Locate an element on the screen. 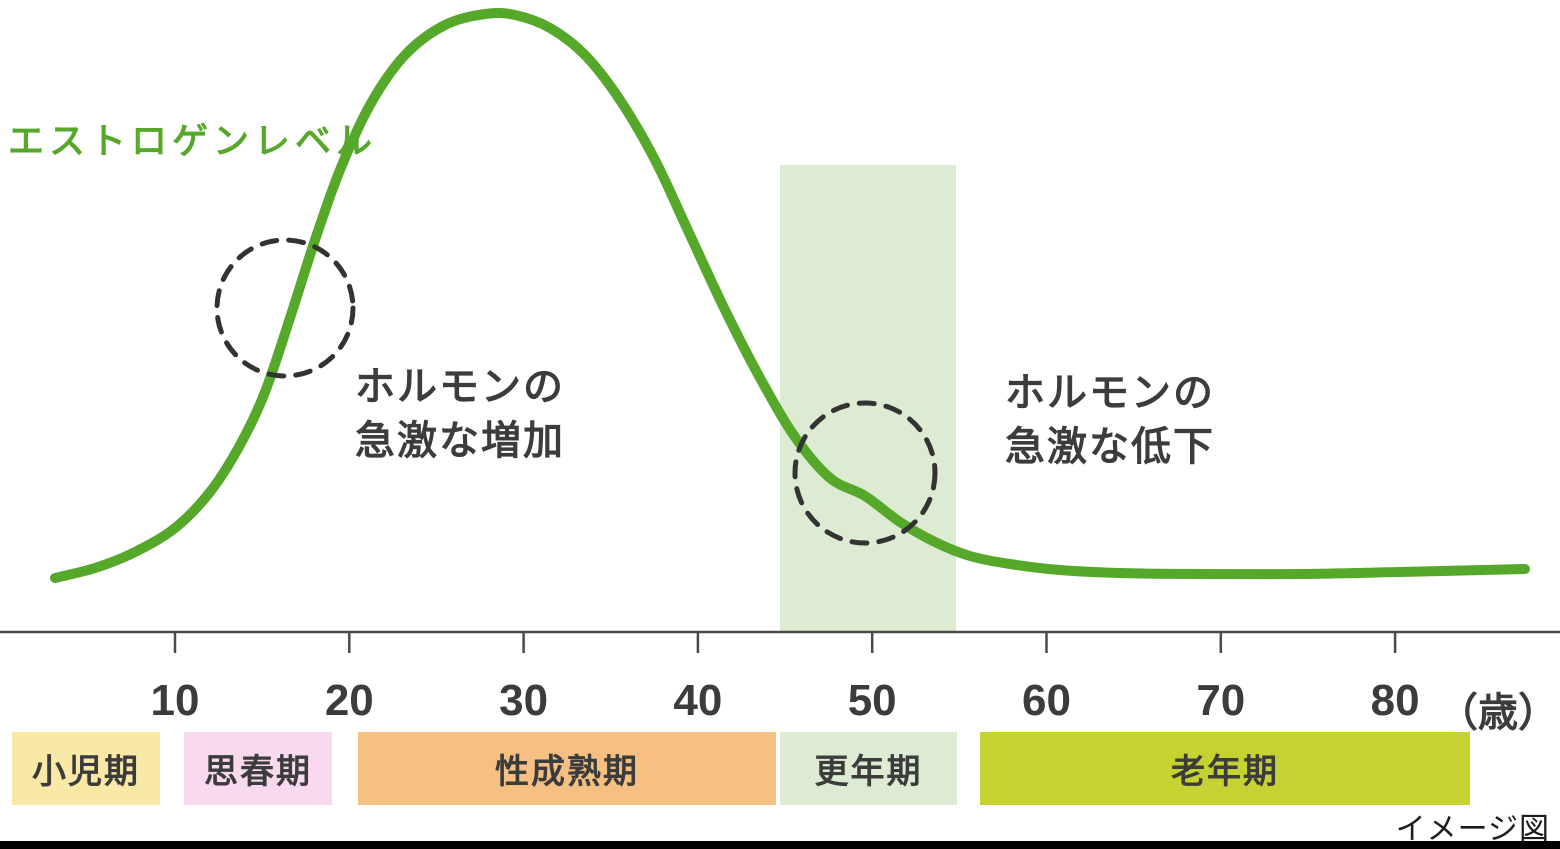 The image size is (1560, 849). life-stage-band-4: 更年期 is located at coordinates (868, 768).